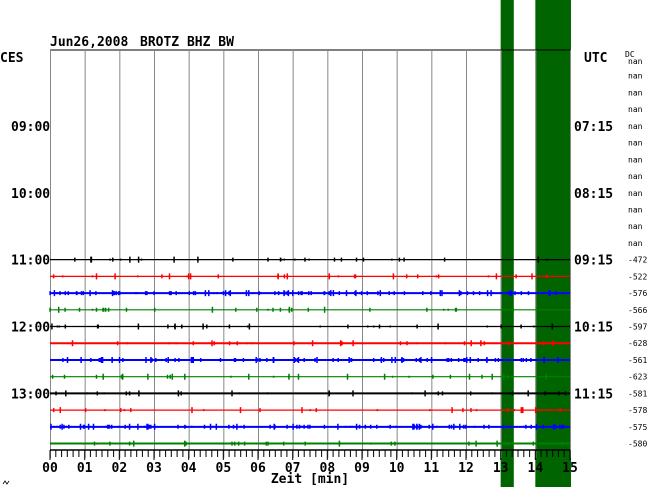 The width and height of the screenshot is (650, 494). What do you see at coordinates (154, 468) in the screenshot?
I see `x-tick-label: 03` at bounding box center [154, 468].